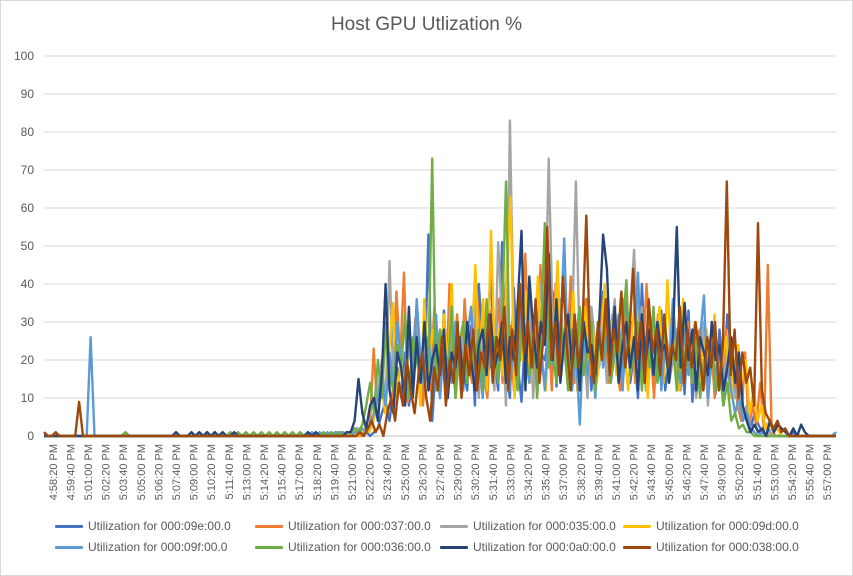 Image resolution: width=853 pixels, height=576 pixels. I want to click on x-tick-label: 5:33:00 PM, so click(511, 472).